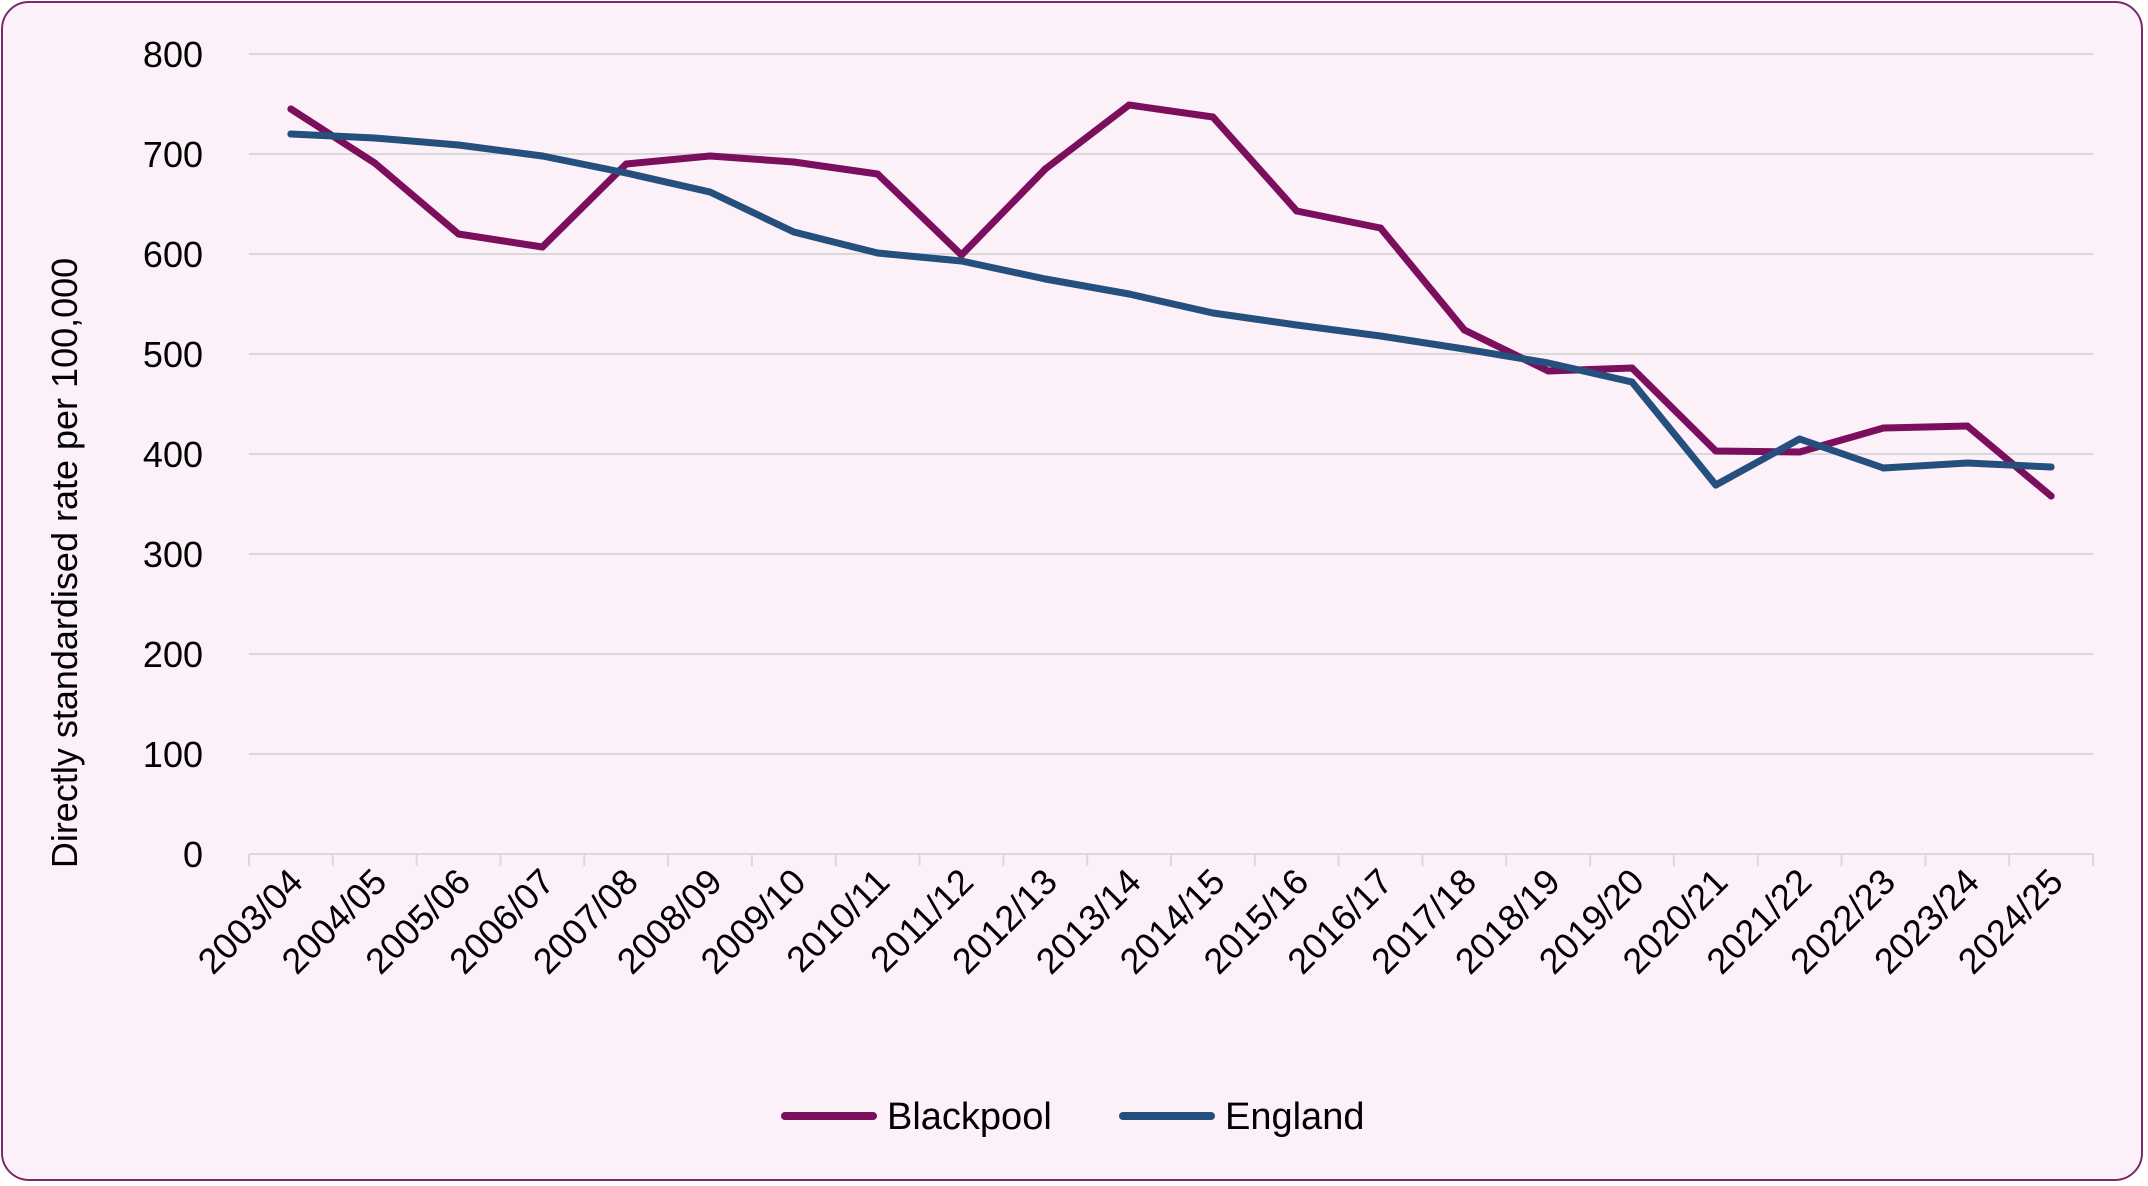  What do you see at coordinates (1171, 859) in the screenshot?
I see `x-axis` at bounding box center [1171, 859].